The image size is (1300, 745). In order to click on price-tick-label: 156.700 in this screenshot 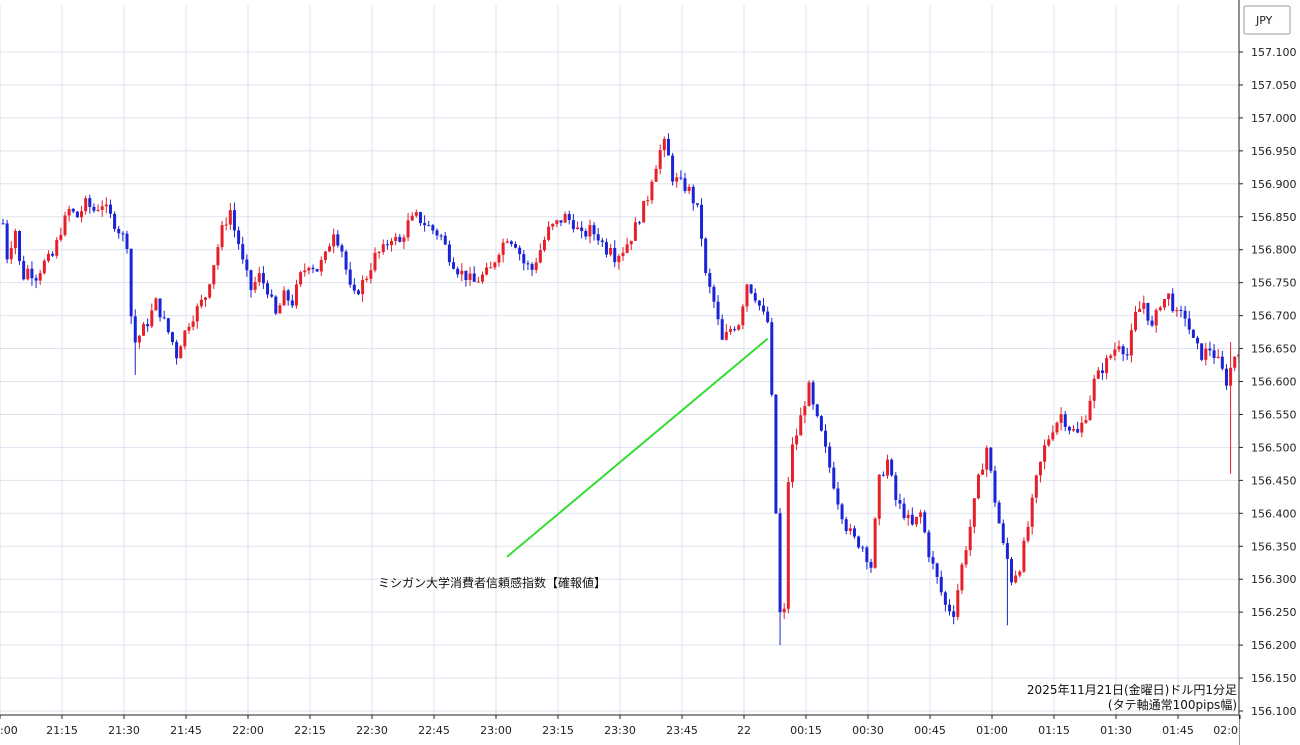, I will do `click(1274, 316)`.